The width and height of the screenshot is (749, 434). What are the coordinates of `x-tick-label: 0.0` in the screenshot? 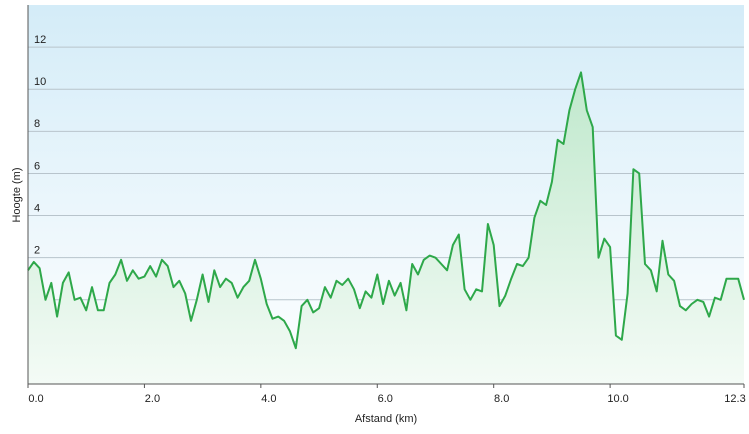 It's located at (35, 399).